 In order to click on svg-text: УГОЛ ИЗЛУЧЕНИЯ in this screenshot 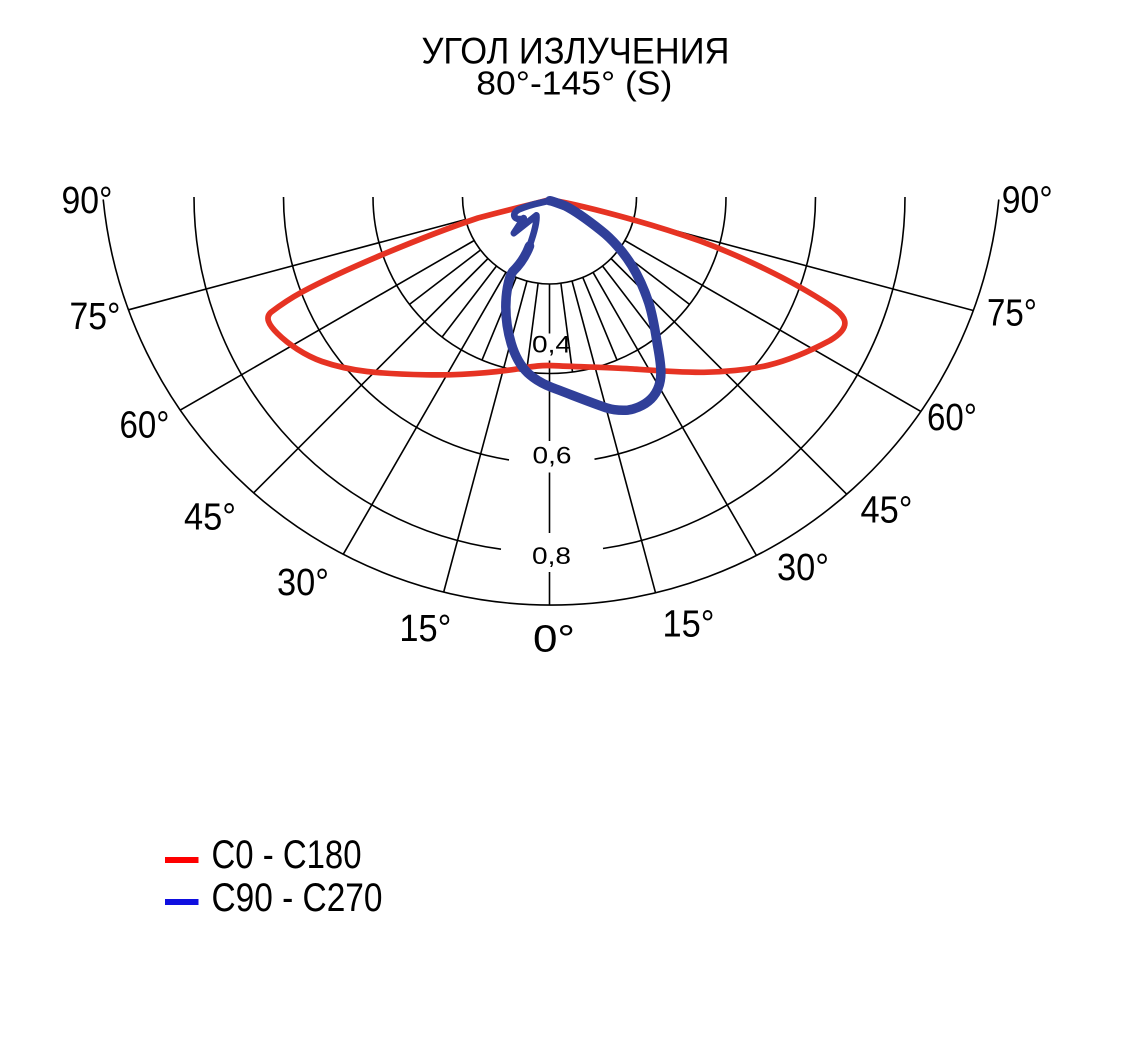, I will do `click(576, 51)`.